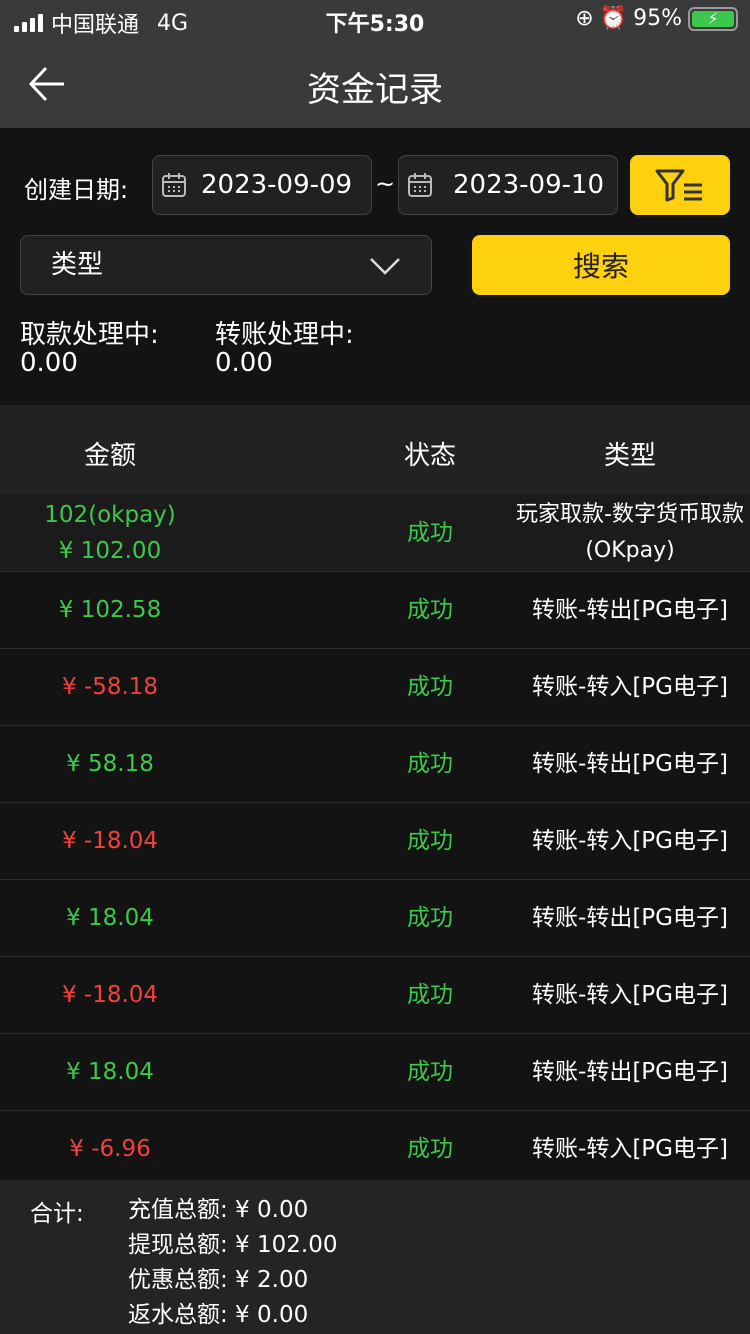 The width and height of the screenshot is (750, 1334). I want to click on transfer-pending-value: 0.00, so click(244, 363).